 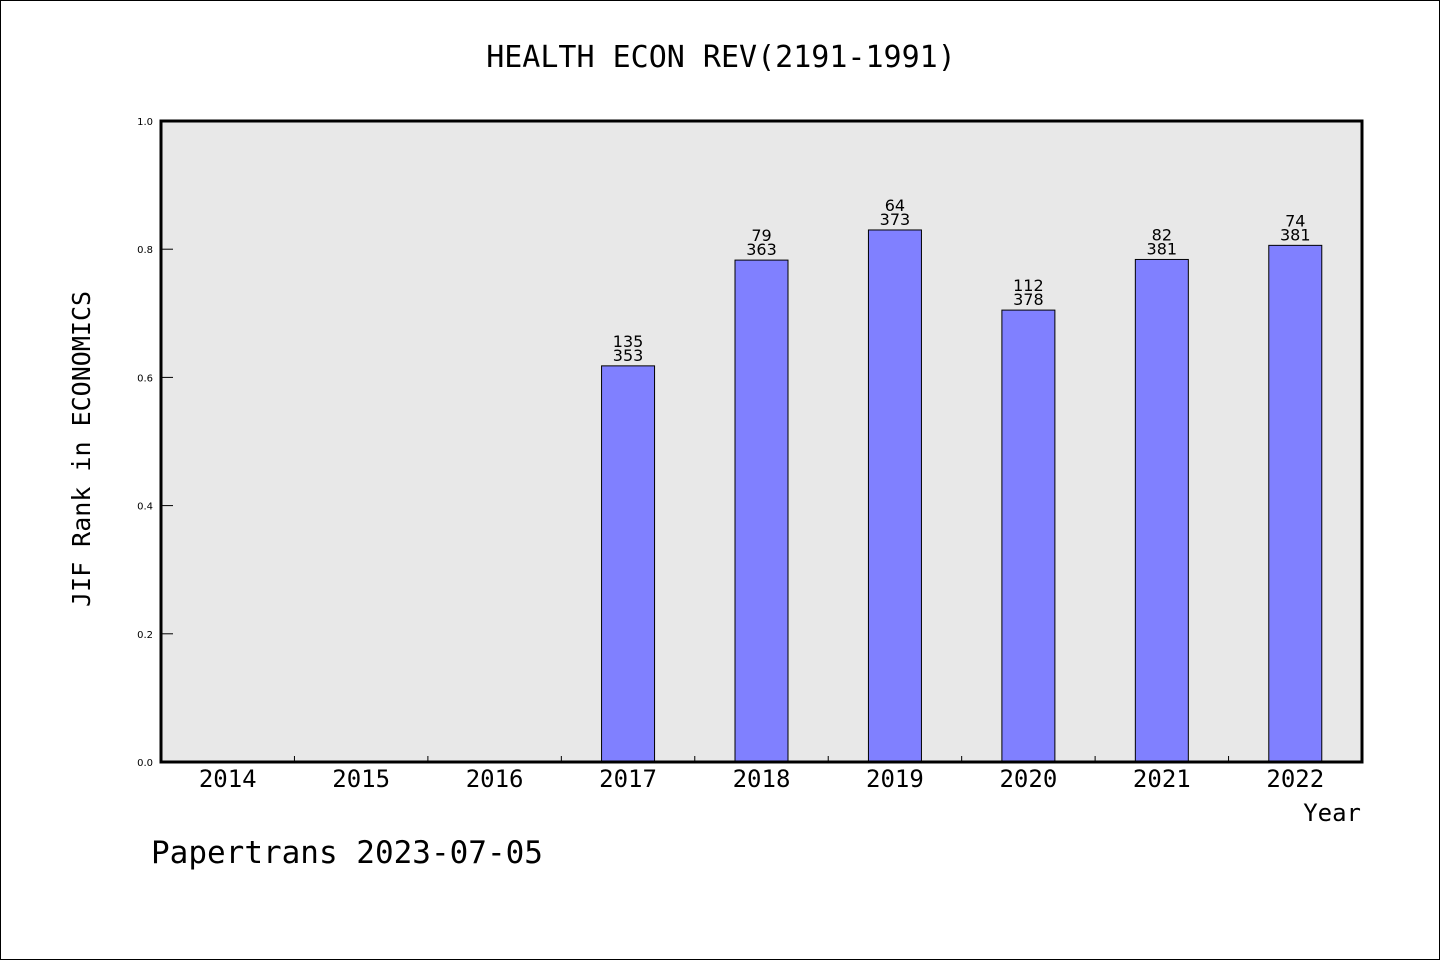 What do you see at coordinates (762, 779) in the screenshot?
I see `x-tick-label: 2018` at bounding box center [762, 779].